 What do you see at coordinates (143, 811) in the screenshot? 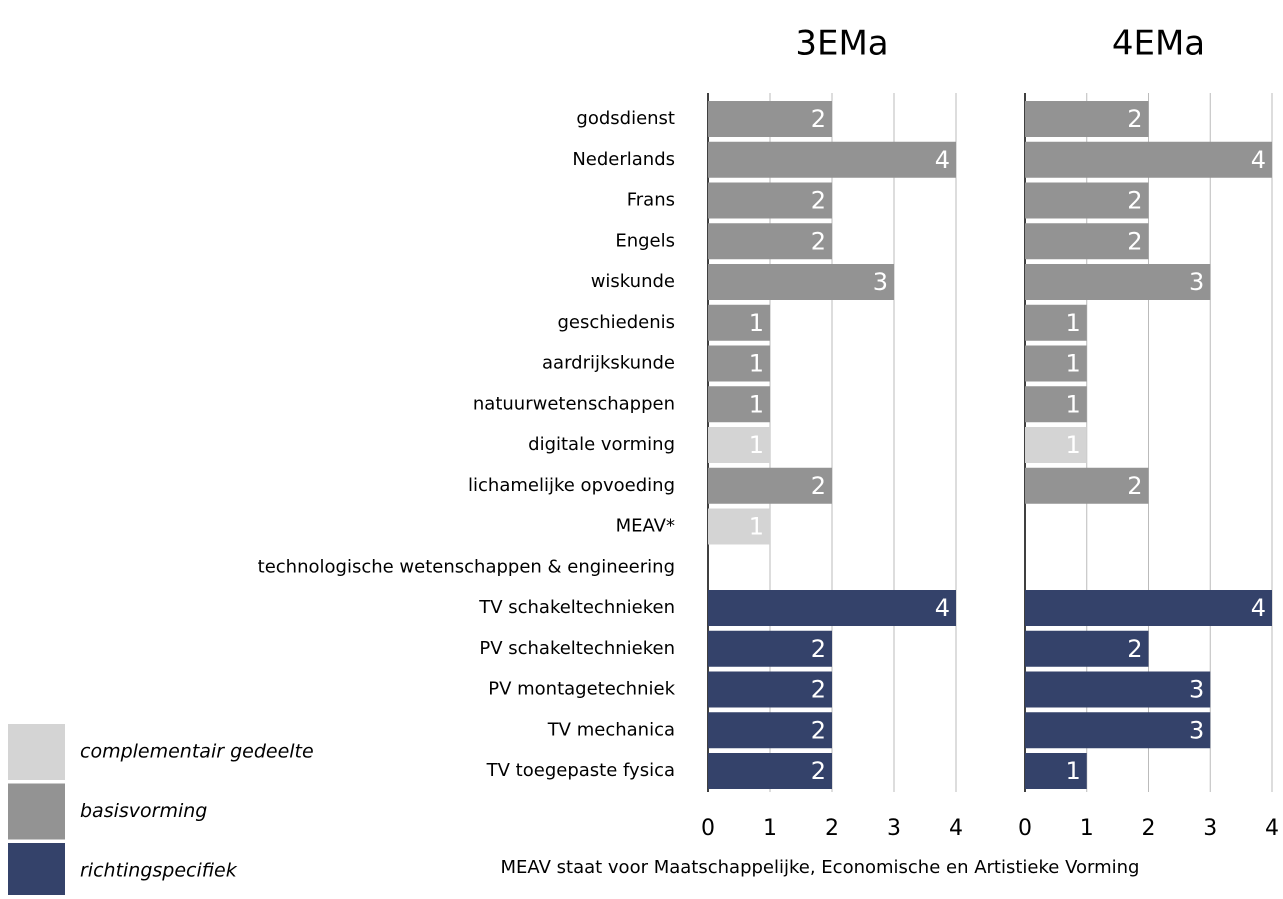
I see `legend-label: basisvorming` at bounding box center [143, 811].